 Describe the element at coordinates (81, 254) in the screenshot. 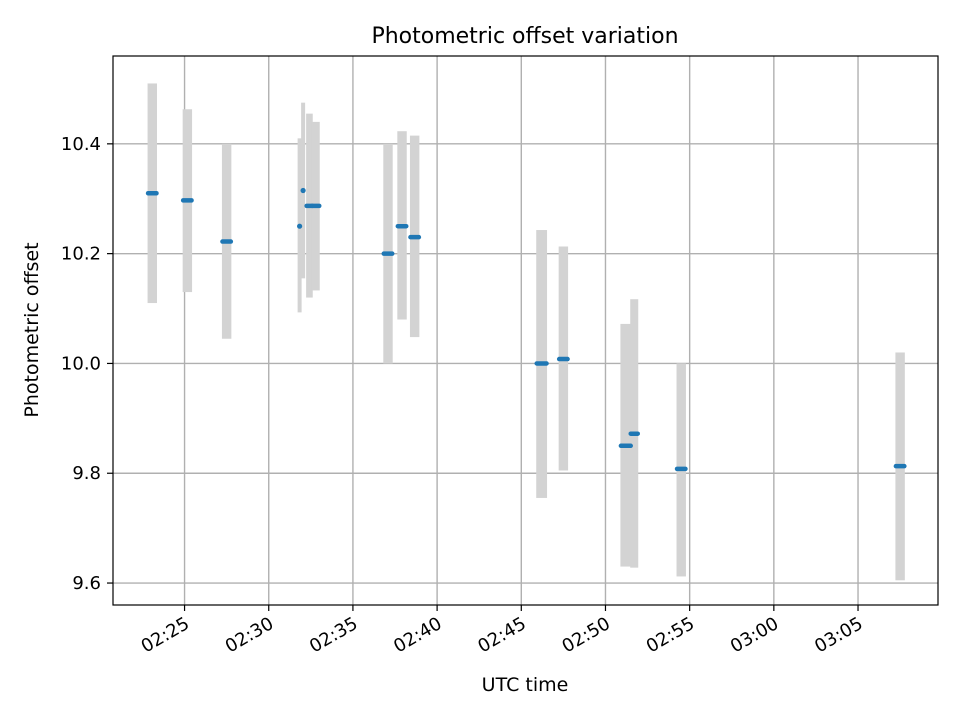

I see `y-tick-label: 10.2` at that location.